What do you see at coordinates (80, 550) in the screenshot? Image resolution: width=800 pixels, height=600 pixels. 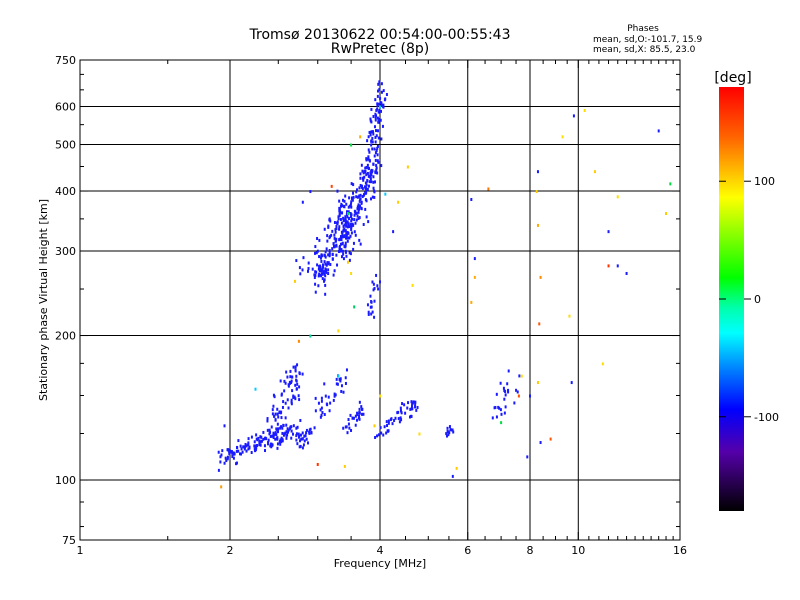 I see `x-tick-label: 1` at bounding box center [80, 550].